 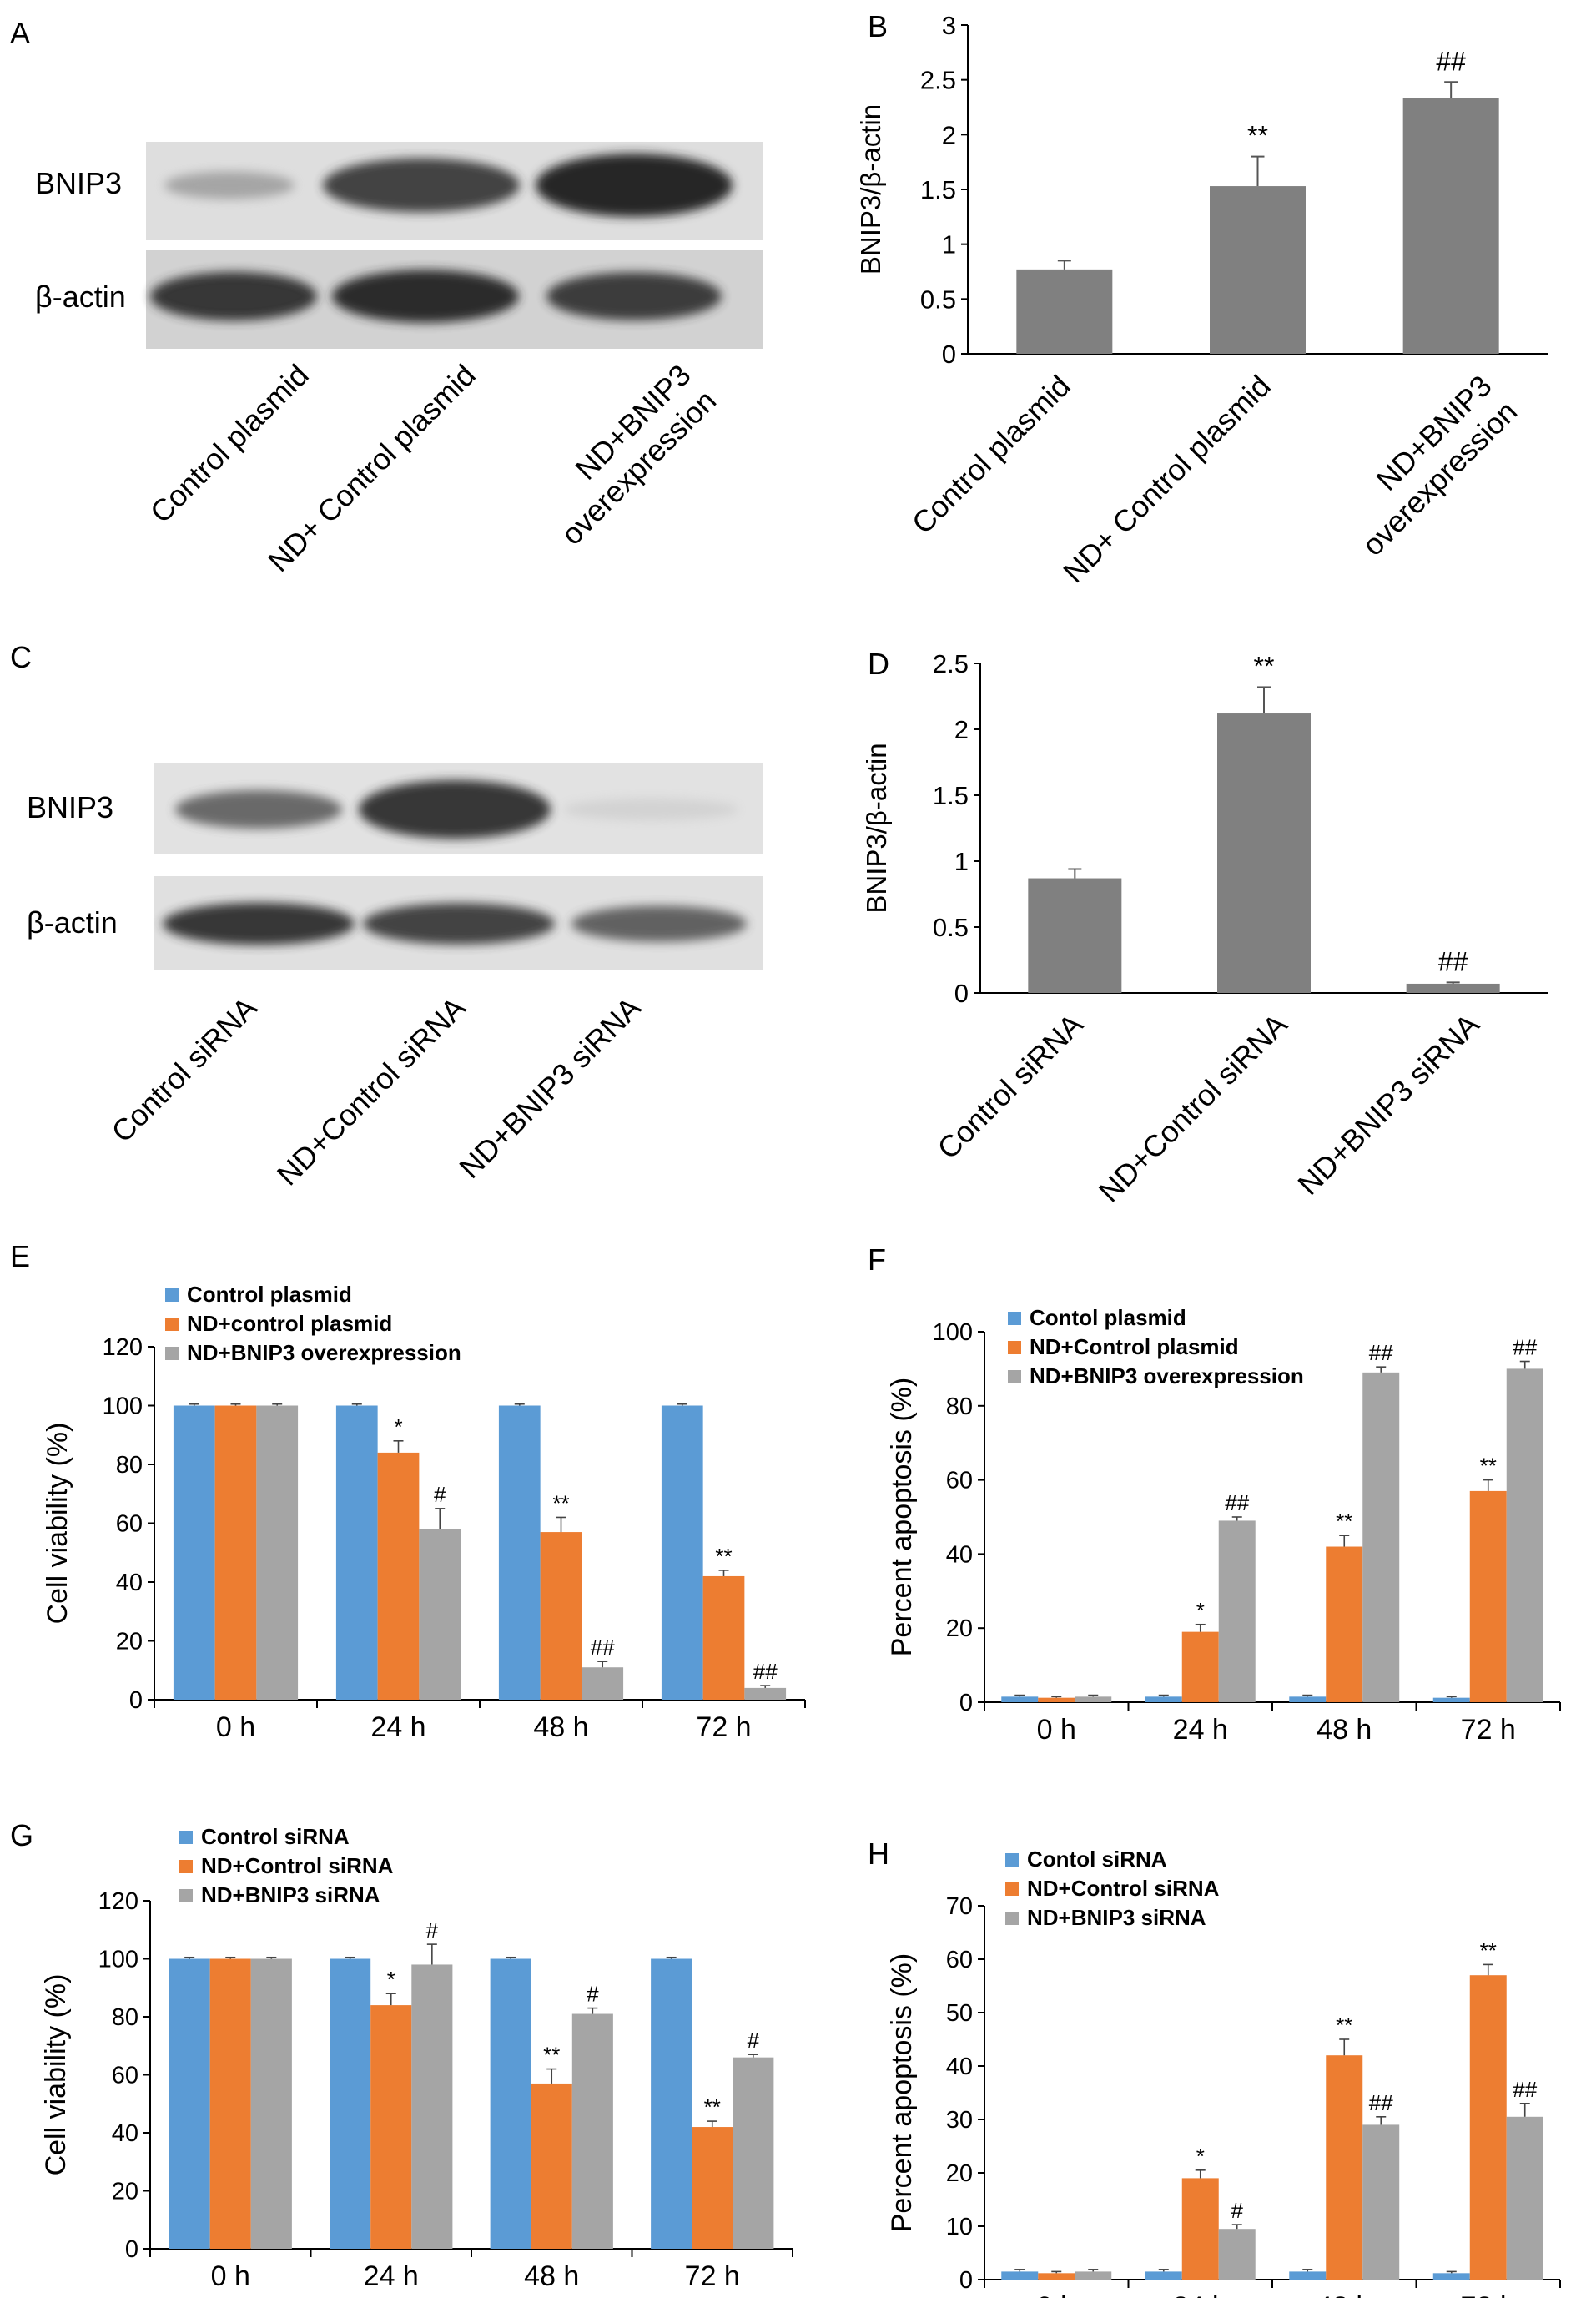 I want to click on chart-h-ytick-label-3: 30, so click(x=959, y=2120).